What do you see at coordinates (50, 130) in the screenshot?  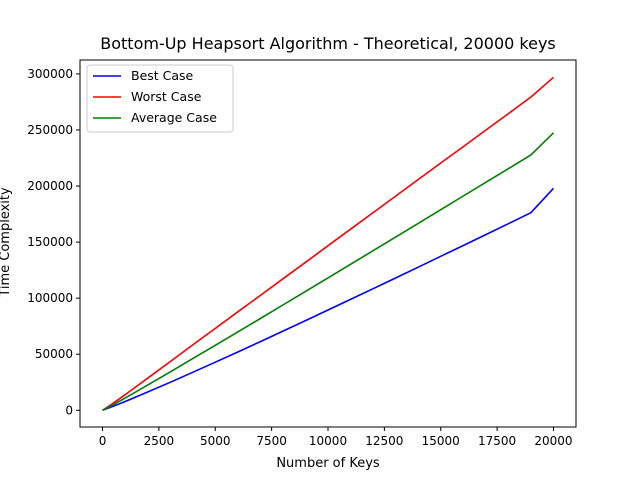 I see `y-tick-label: 250000` at bounding box center [50, 130].